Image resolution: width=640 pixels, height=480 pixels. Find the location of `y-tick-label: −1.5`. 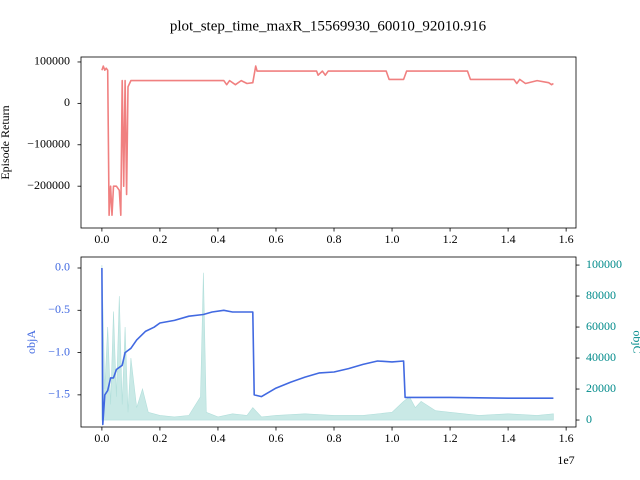

y-tick-label: −1.5 is located at coordinates (59, 394).